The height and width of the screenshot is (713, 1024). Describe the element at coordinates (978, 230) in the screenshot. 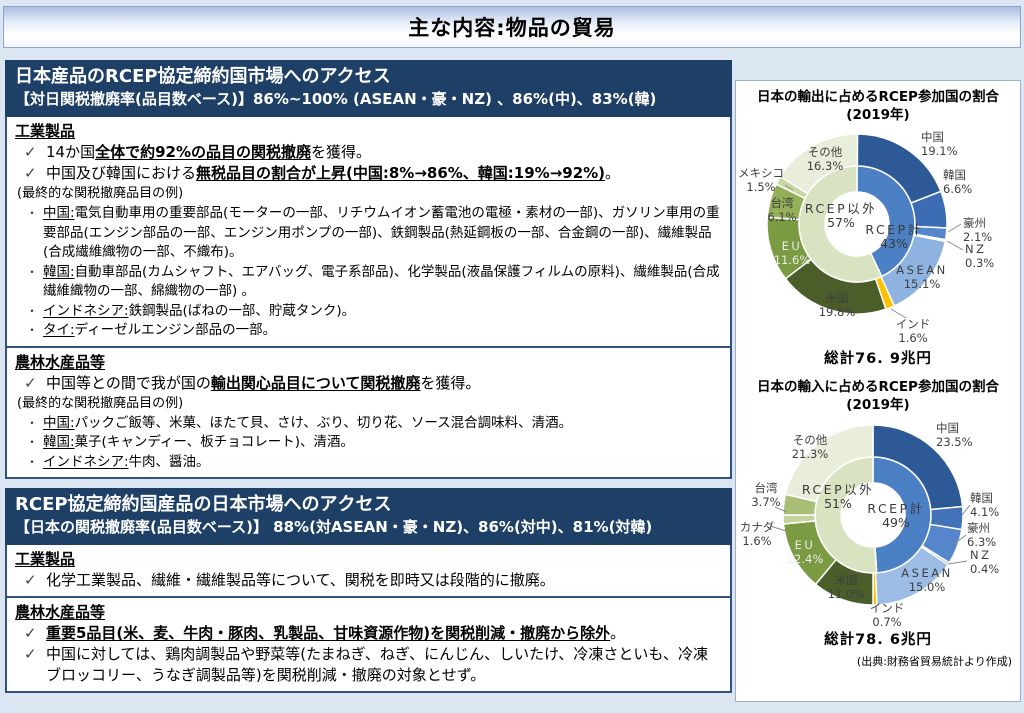

I see `slice-label-australia: 豪州 2.1%` at that location.